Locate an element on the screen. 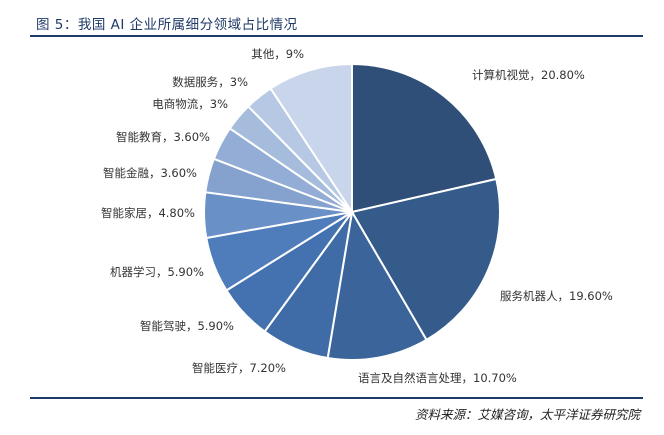 This screenshot has width=664, height=435. source-note: 资料来源：艾媒咨询，太平洋证券研究院 is located at coordinates (527, 414).